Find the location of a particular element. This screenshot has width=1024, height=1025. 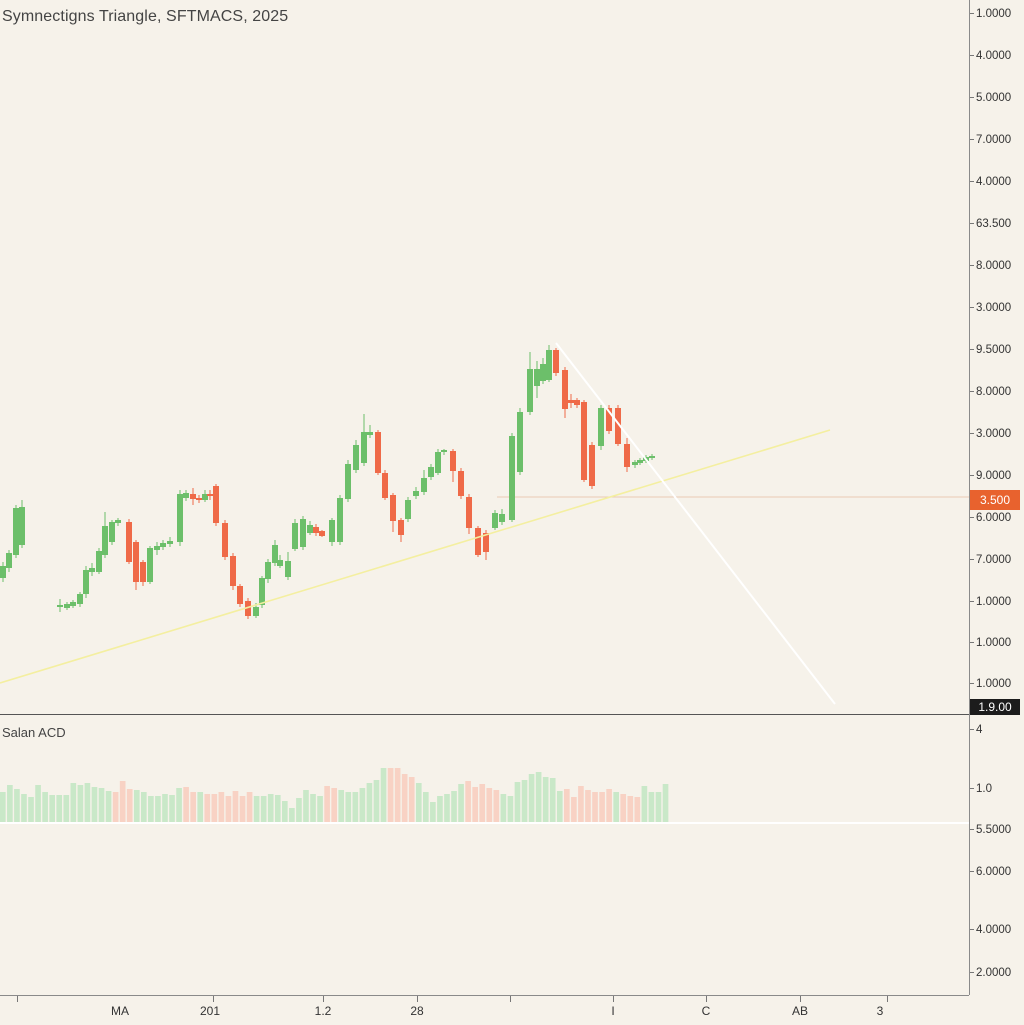

price-tick: 8.0000 is located at coordinates (990, 392).